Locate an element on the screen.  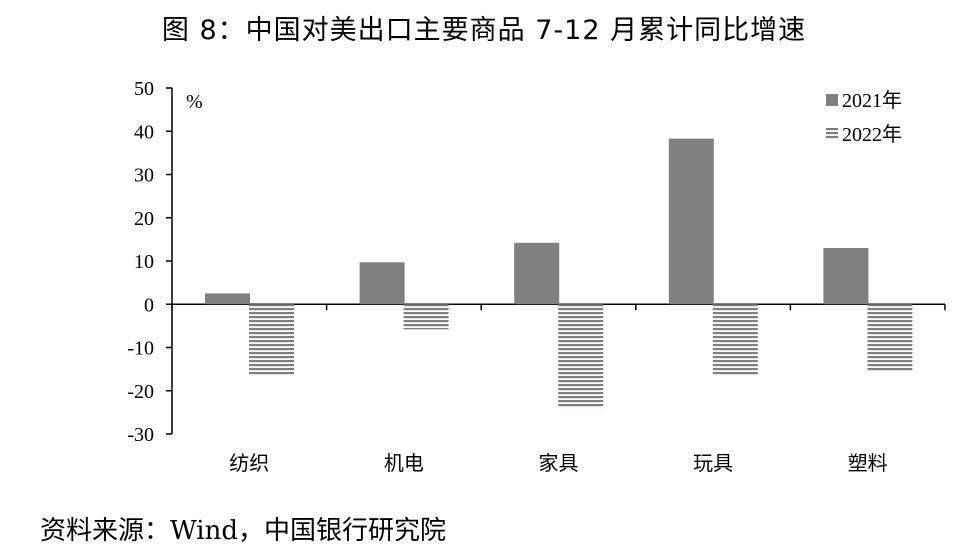
y-tick-label: 10 is located at coordinates (144, 262).